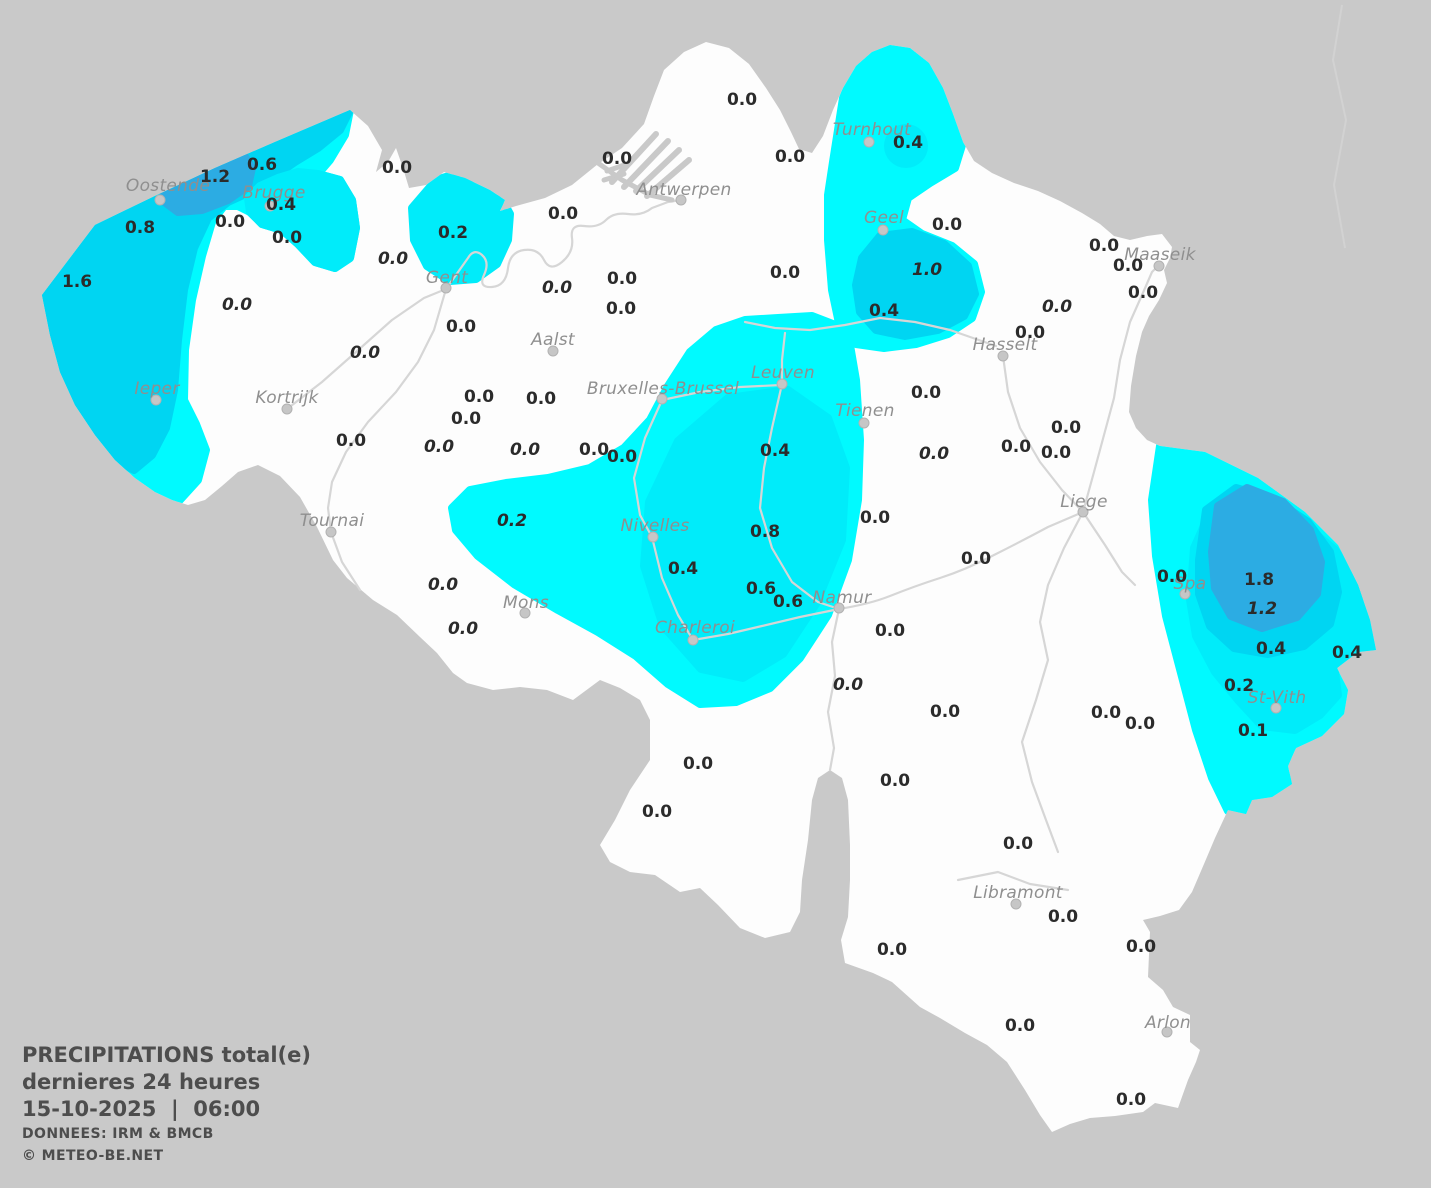 The height and width of the screenshot is (1188, 1431). I want to click on map-subtitle: dernieres 24 heures, so click(141, 1082).